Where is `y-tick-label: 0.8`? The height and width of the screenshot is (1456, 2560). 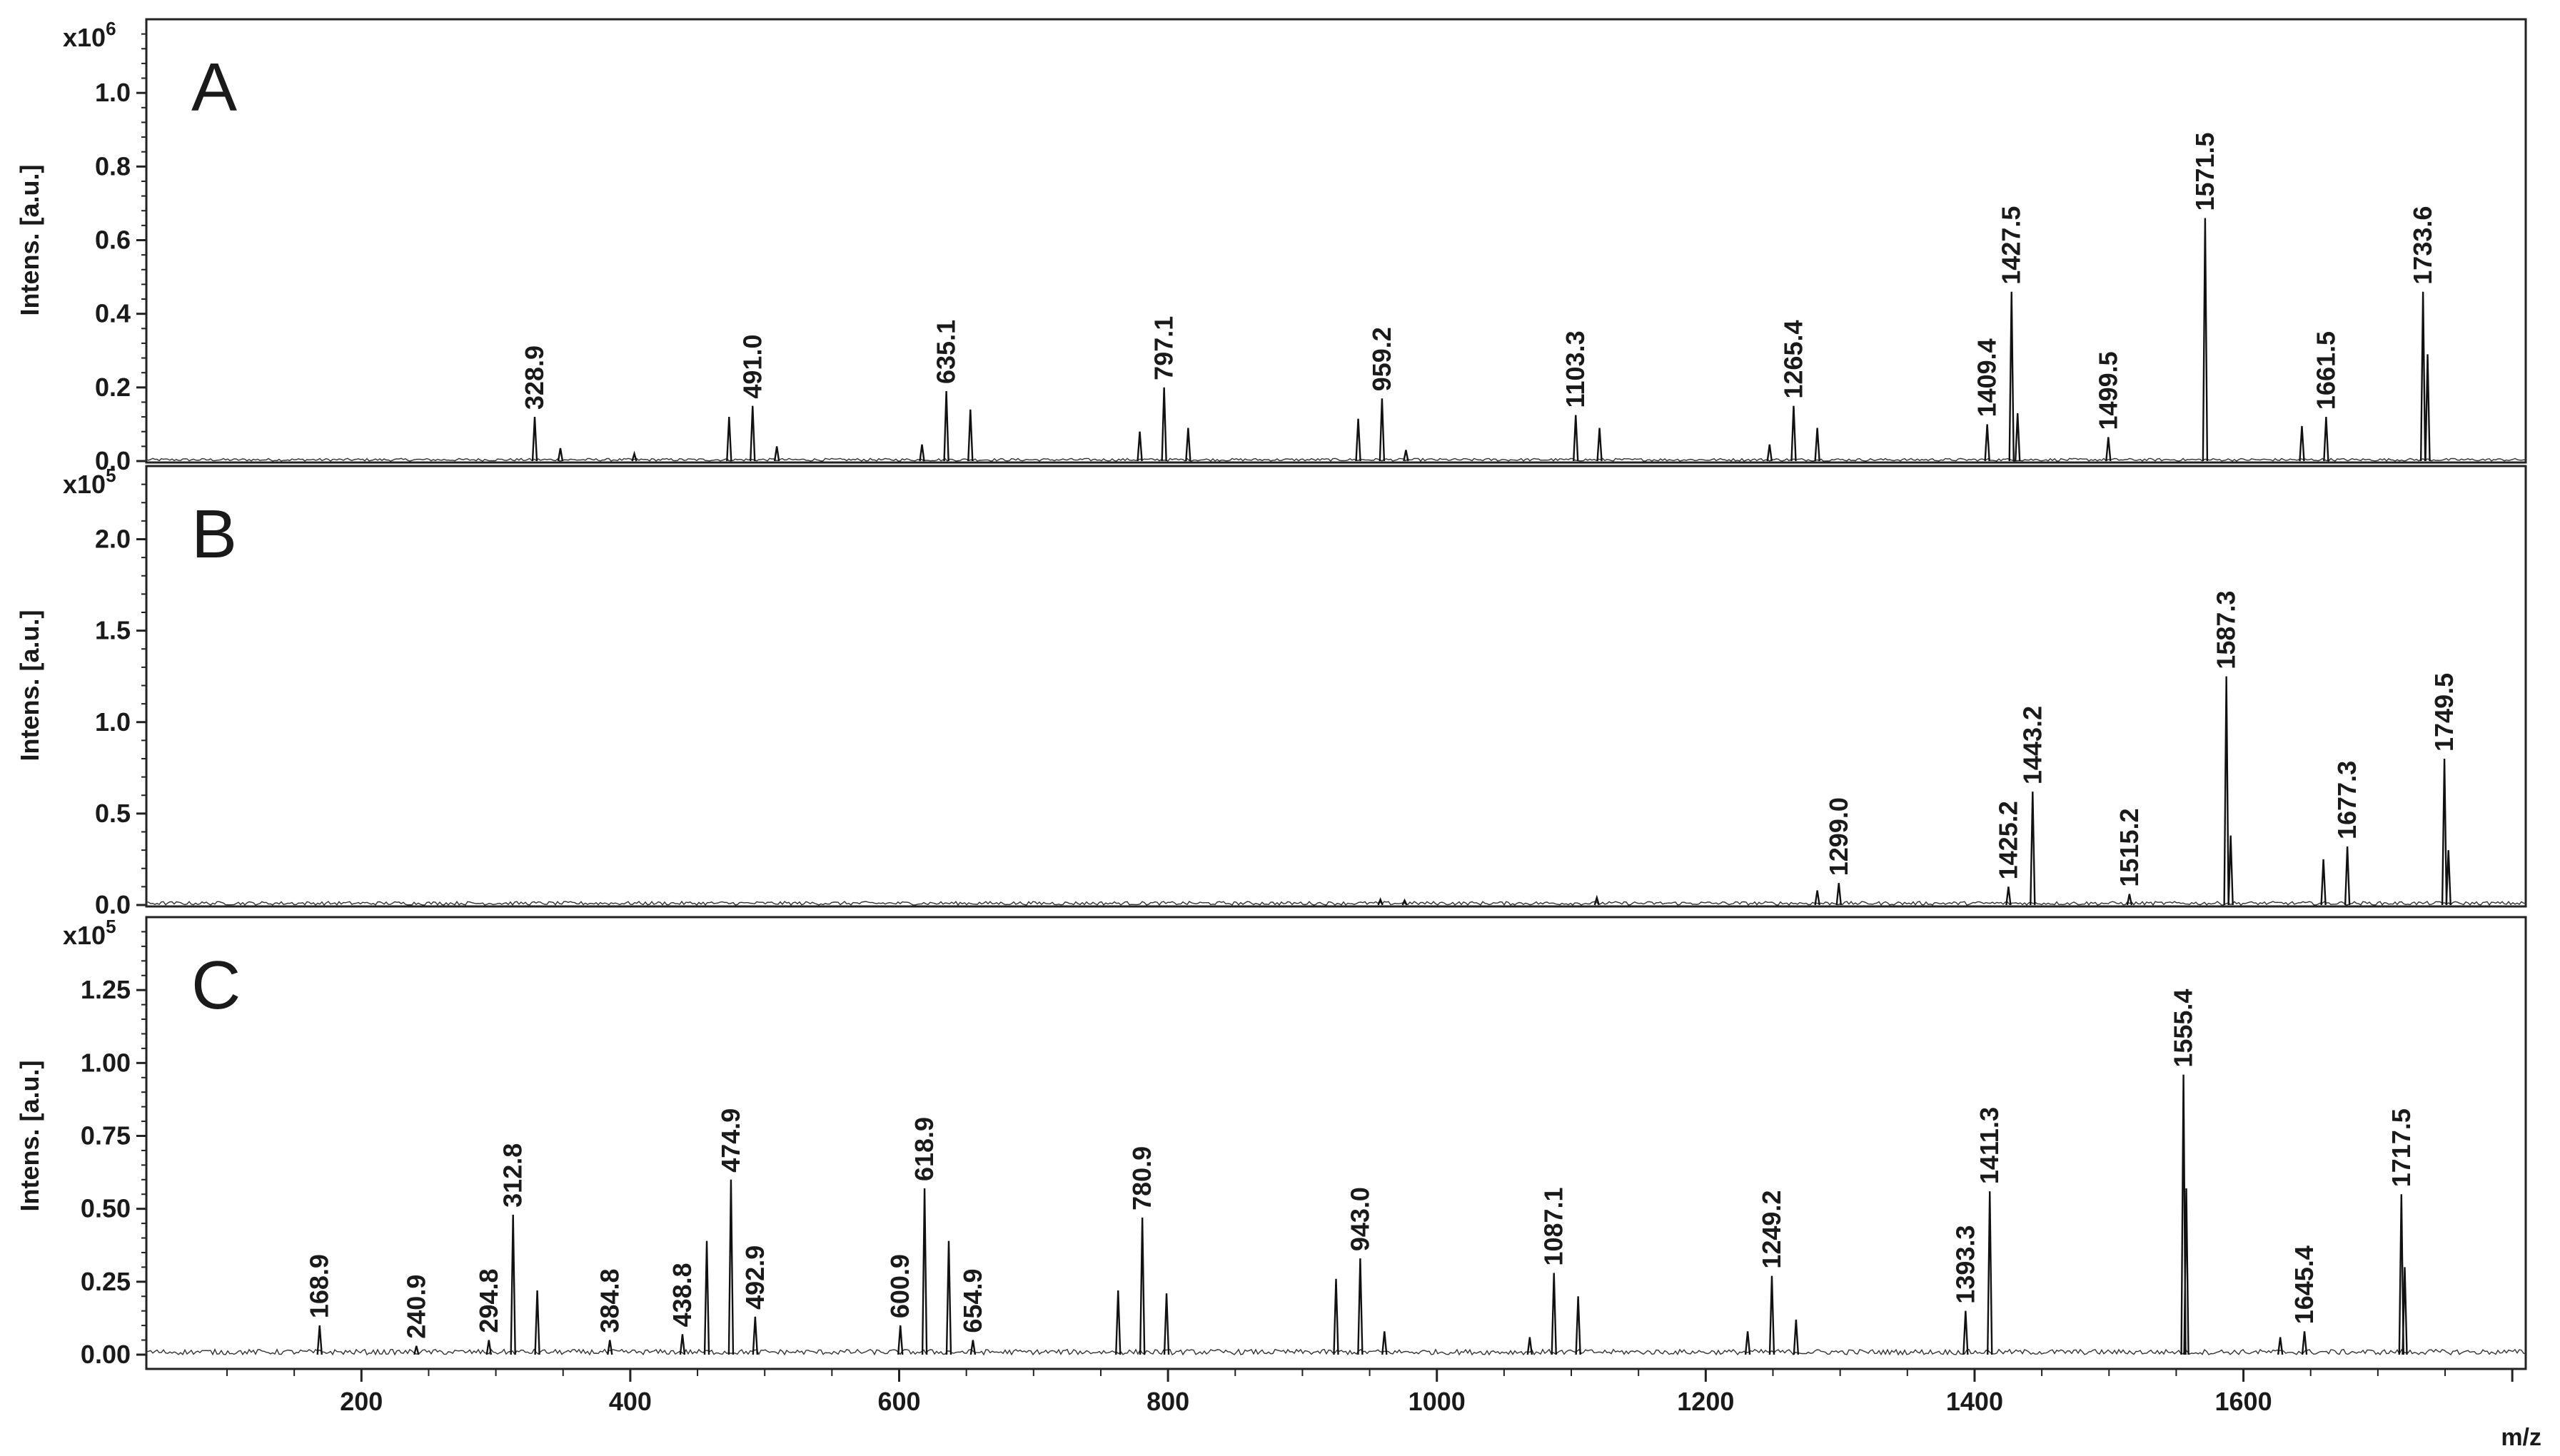 y-tick-label: 0.8 is located at coordinates (113, 166).